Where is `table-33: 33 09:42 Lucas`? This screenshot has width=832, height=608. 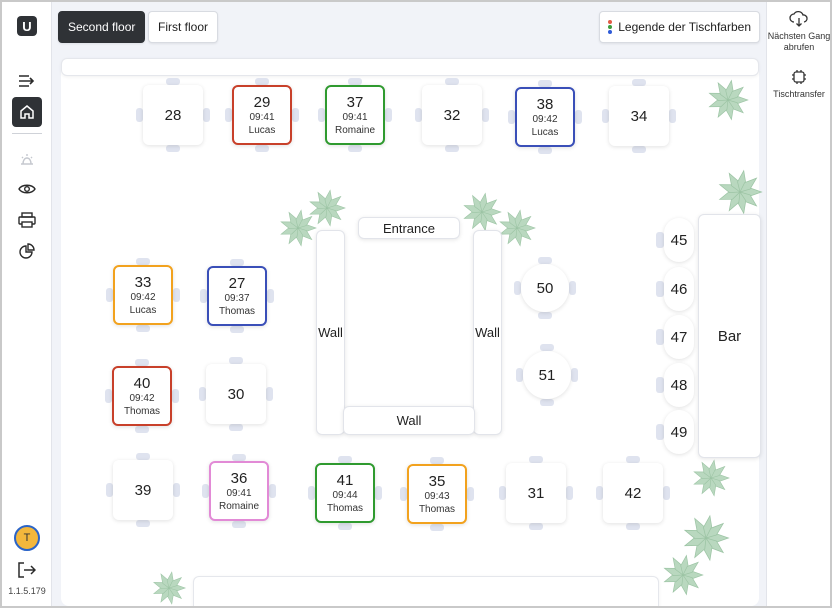
table-33: 33 09:42 Lucas is located at coordinates (143, 295).